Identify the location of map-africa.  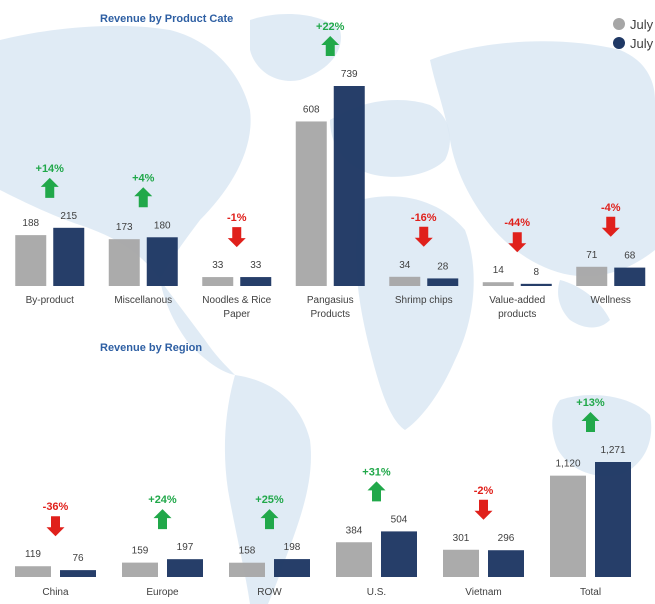
(414, 313).